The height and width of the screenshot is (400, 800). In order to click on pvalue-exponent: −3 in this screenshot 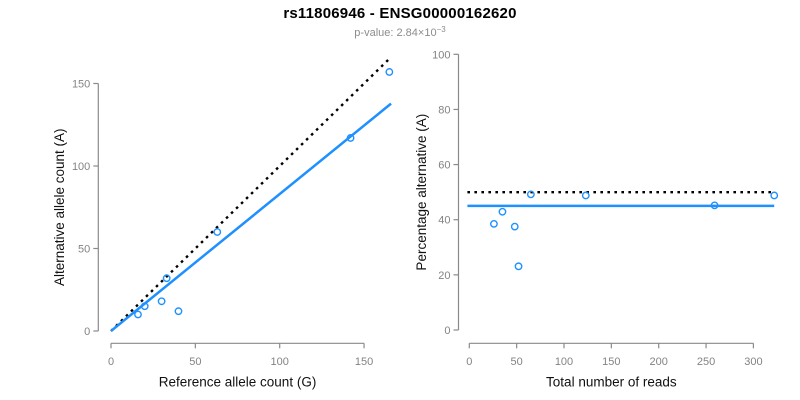, I will do `click(441, 29)`.